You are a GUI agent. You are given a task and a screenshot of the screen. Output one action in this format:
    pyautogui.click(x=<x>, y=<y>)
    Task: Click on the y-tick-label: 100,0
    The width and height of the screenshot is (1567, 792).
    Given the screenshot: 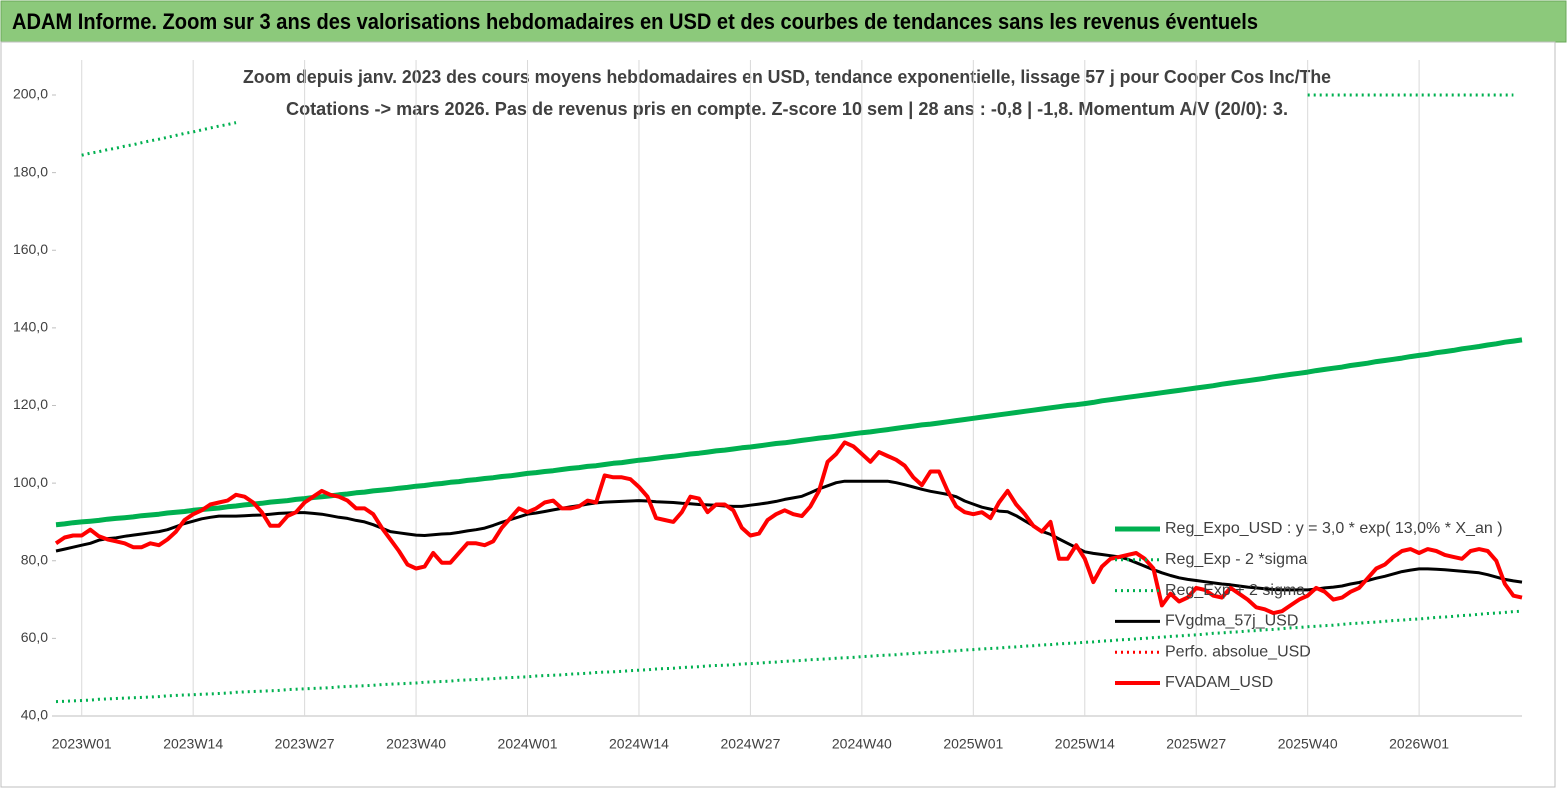 What is the action you would take?
    pyautogui.click(x=30, y=482)
    